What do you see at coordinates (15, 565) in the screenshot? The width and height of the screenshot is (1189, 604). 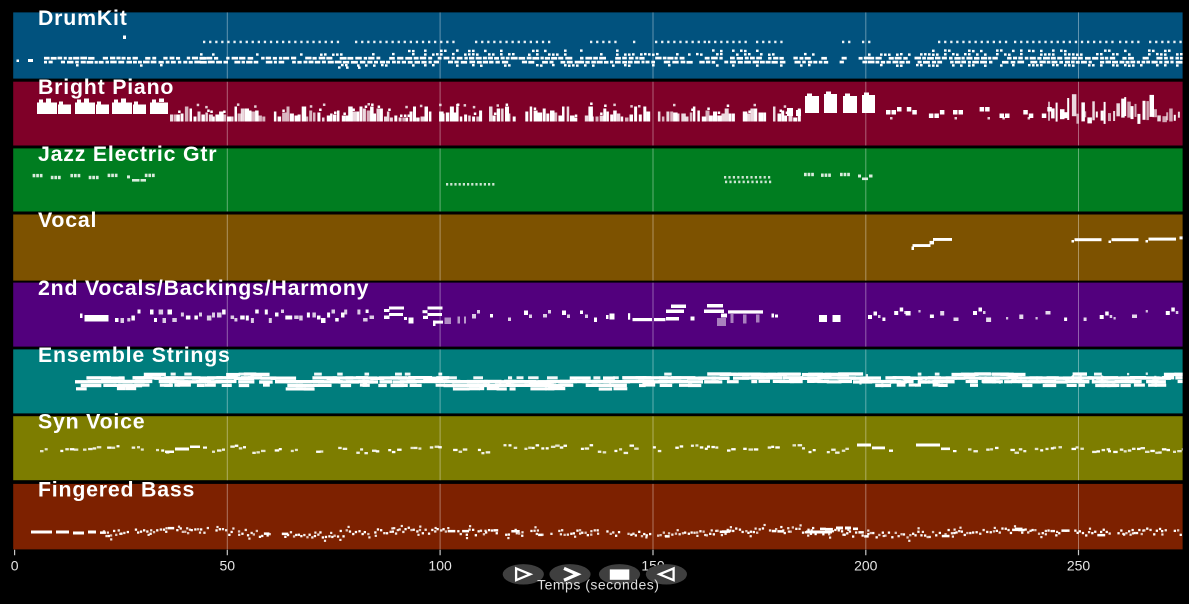 I see `svg-text: 0` at bounding box center [15, 565].